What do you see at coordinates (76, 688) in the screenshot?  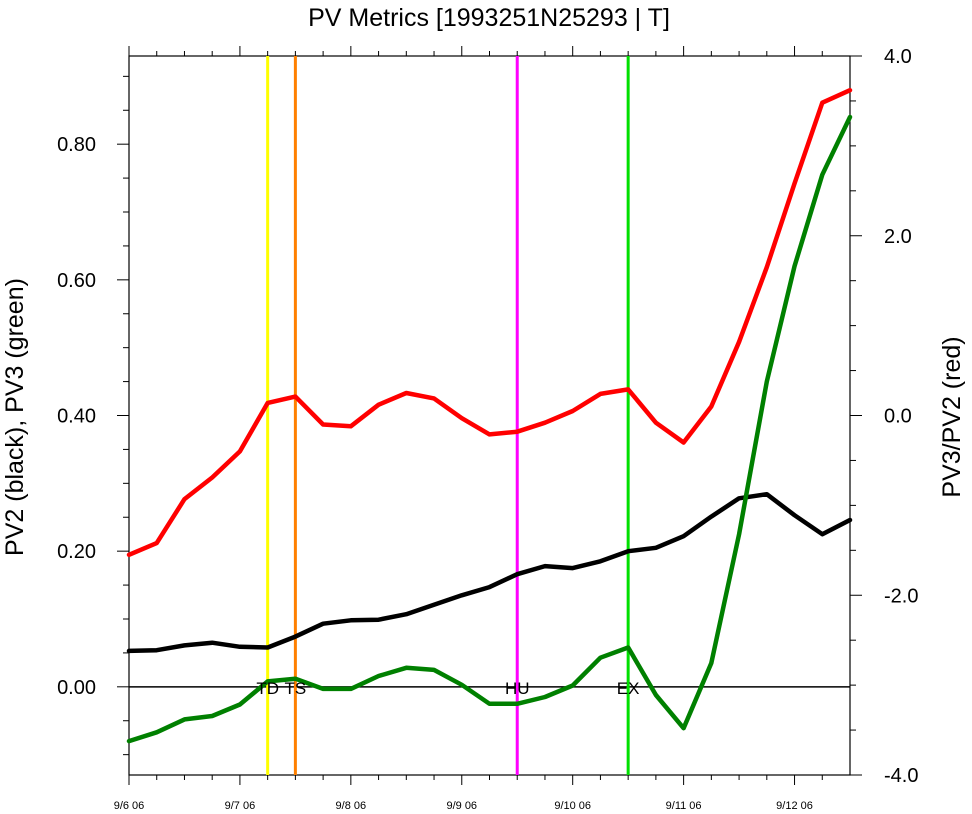 I see `y-left-tick-label: 0.00` at bounding box center [76, 688].